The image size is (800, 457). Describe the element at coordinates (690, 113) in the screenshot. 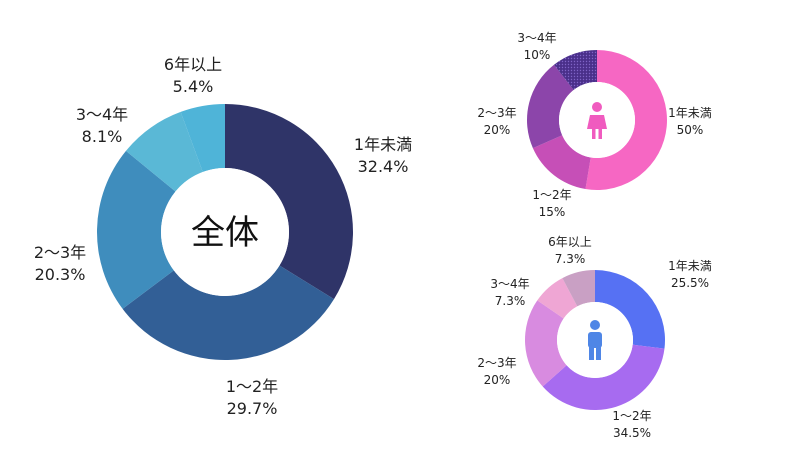

I see `donut-1-category-label-0: 1年未満` at that location.